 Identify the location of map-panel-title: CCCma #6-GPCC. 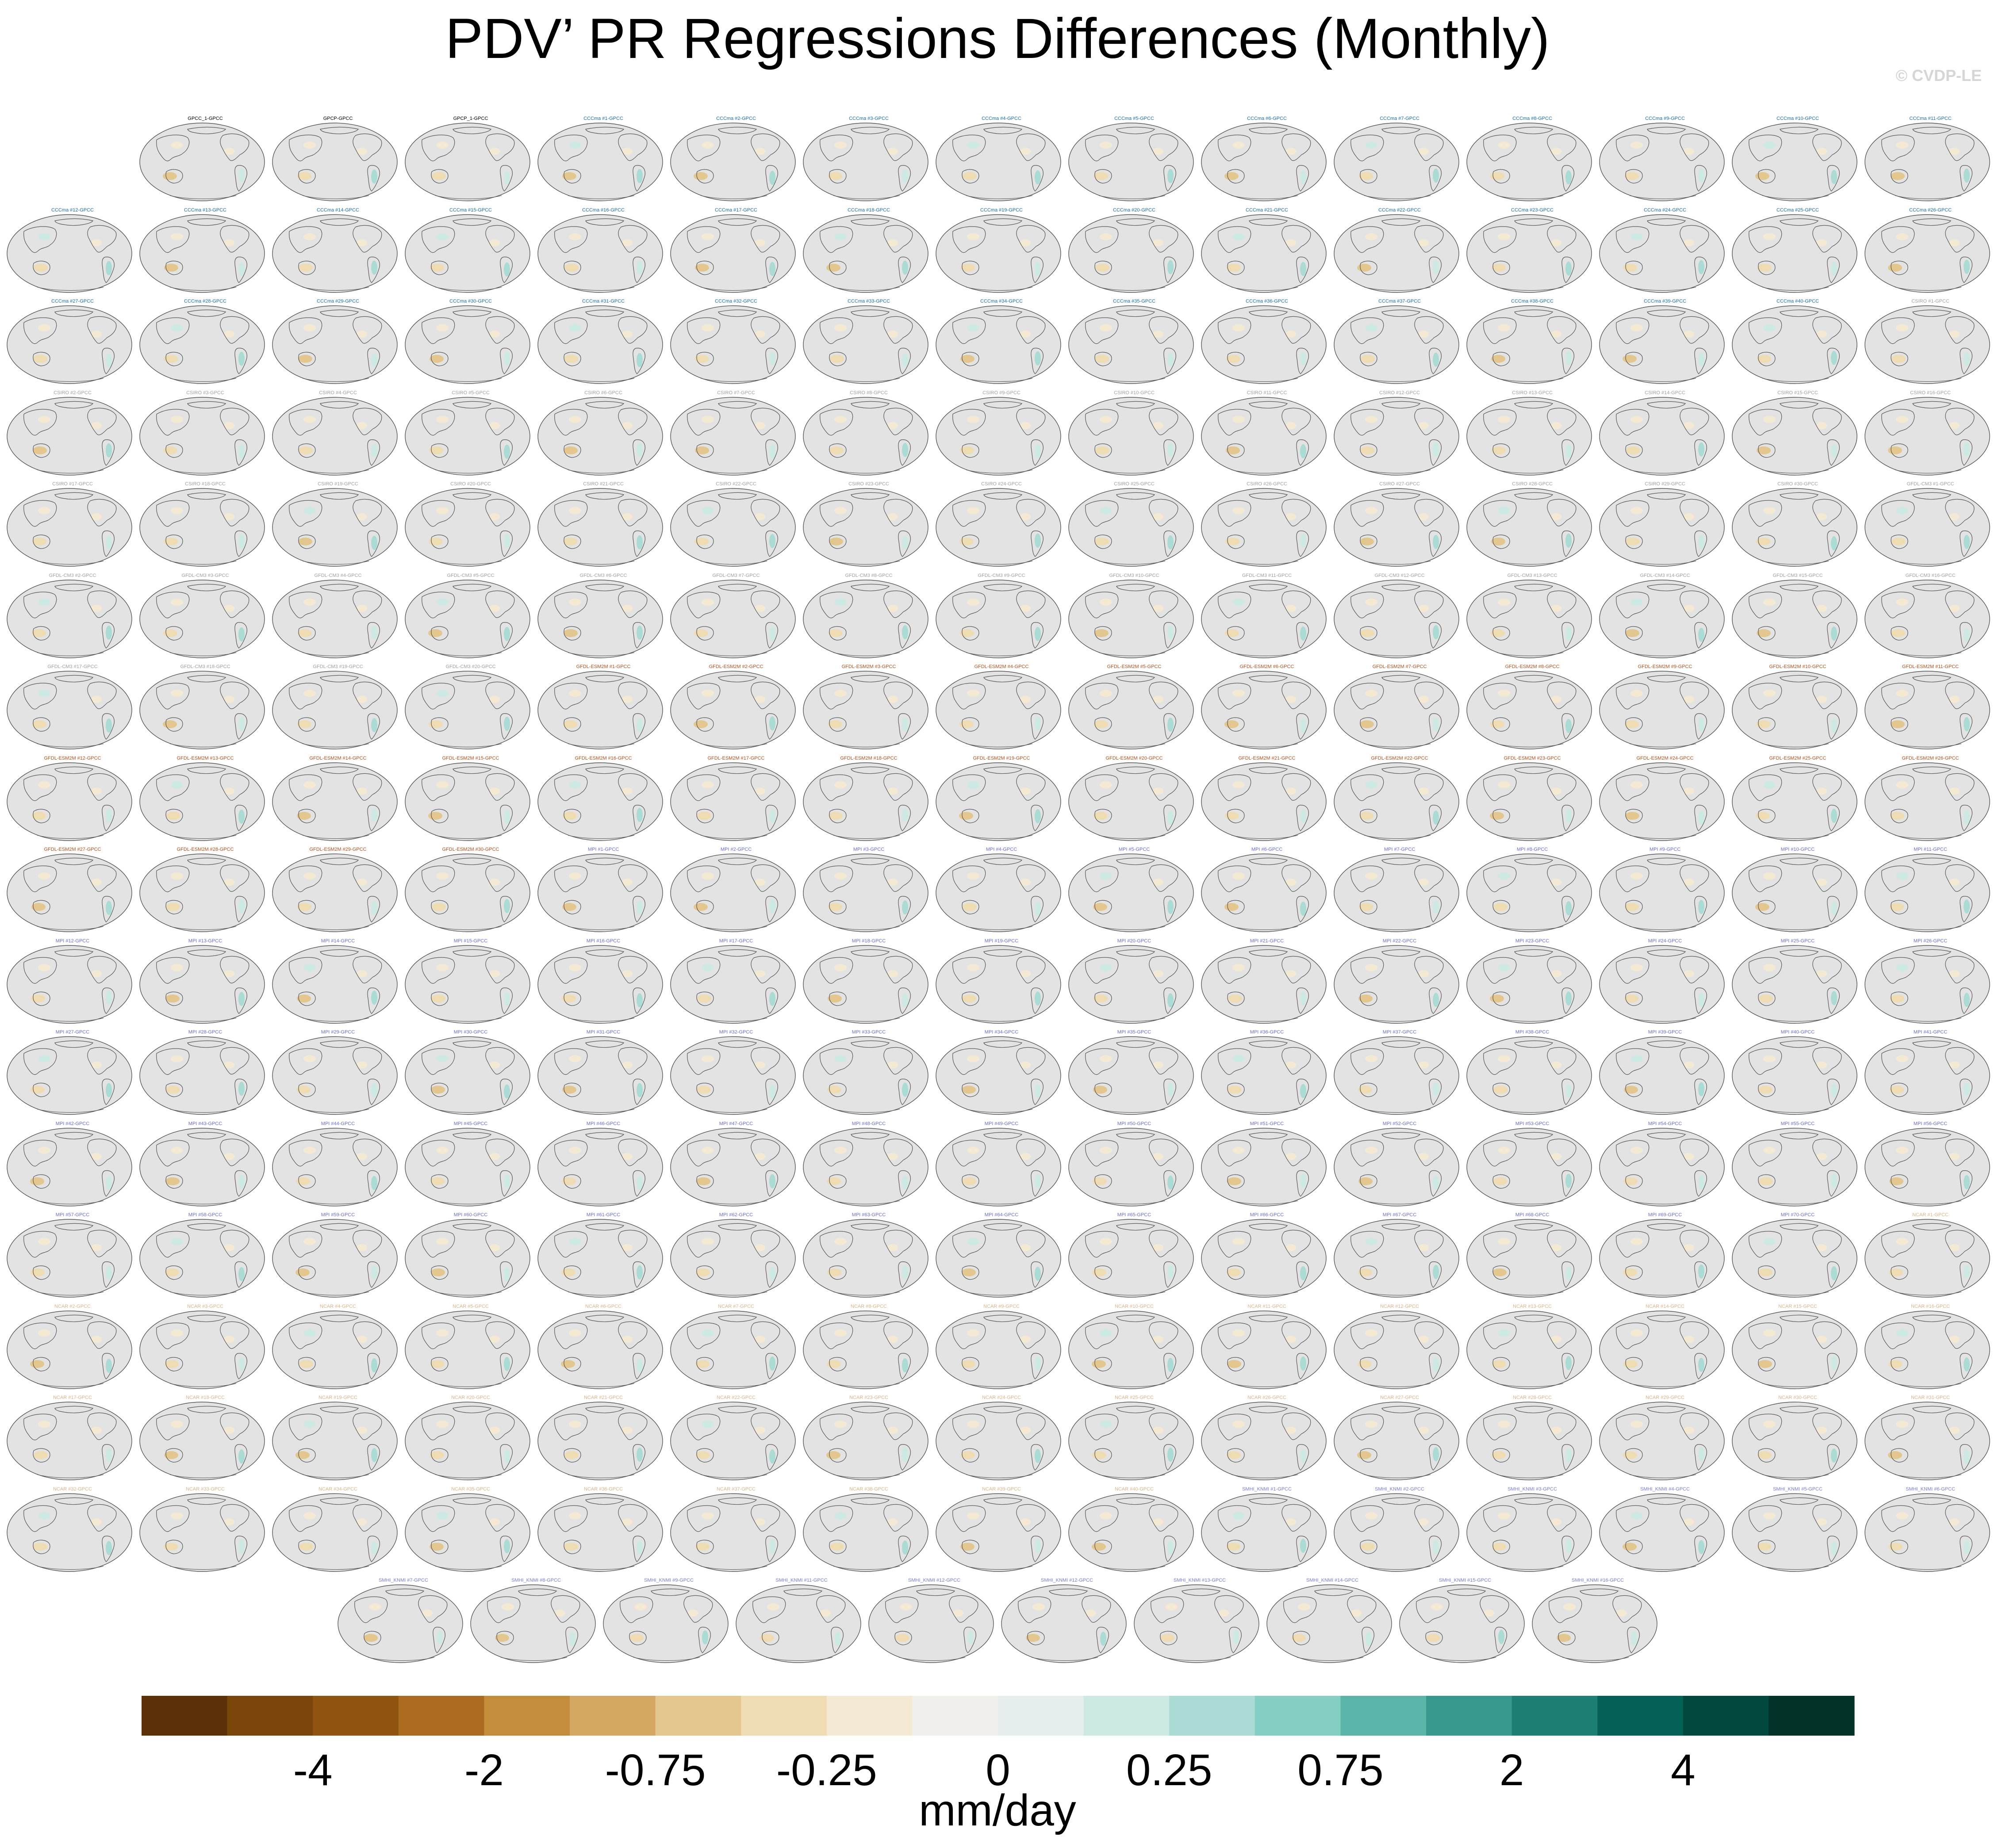
(1267, 119).